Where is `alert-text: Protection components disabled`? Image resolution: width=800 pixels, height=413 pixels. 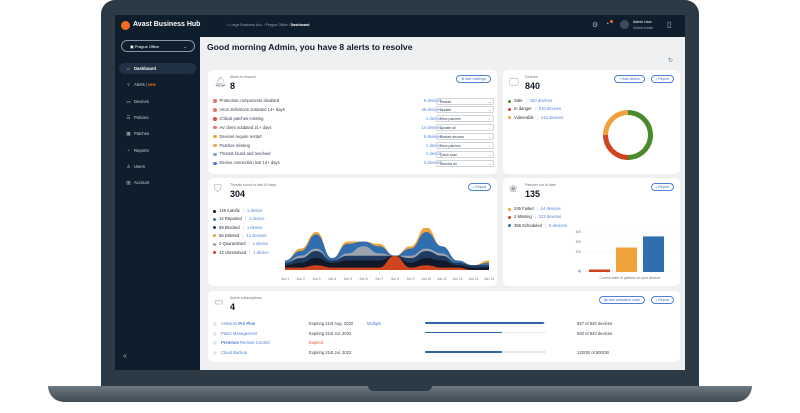
alert-text: Protection components disabled is located at coordinates (249, 100).